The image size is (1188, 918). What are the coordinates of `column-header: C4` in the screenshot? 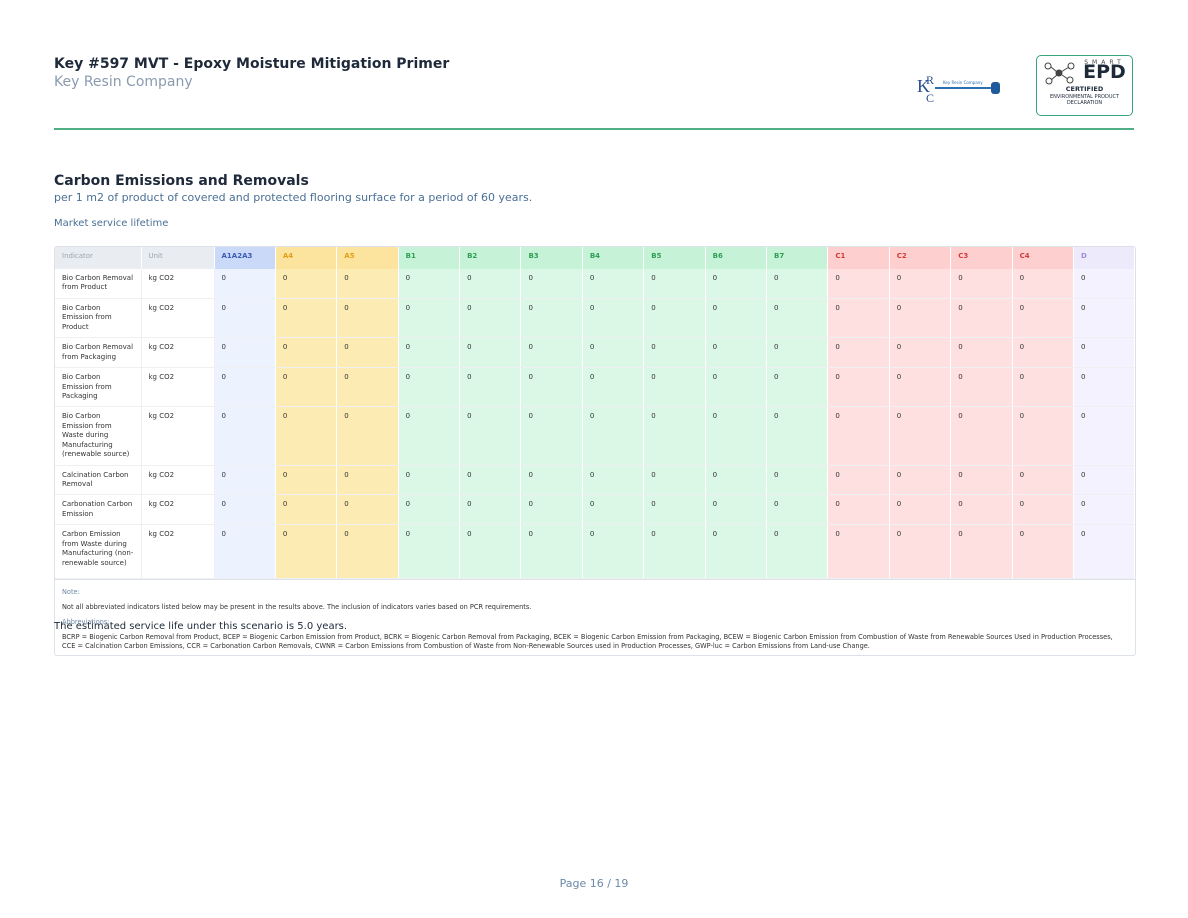 It's located at (1043, 258).